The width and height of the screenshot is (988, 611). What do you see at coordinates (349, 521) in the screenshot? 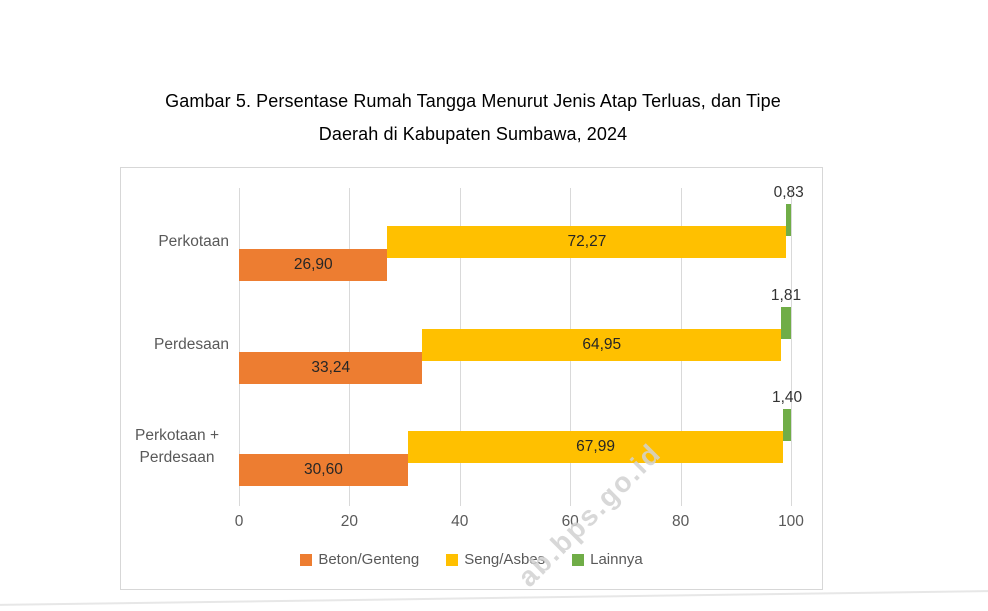
I see `axis-tick-label: 20` at bounding box center [349, 521].